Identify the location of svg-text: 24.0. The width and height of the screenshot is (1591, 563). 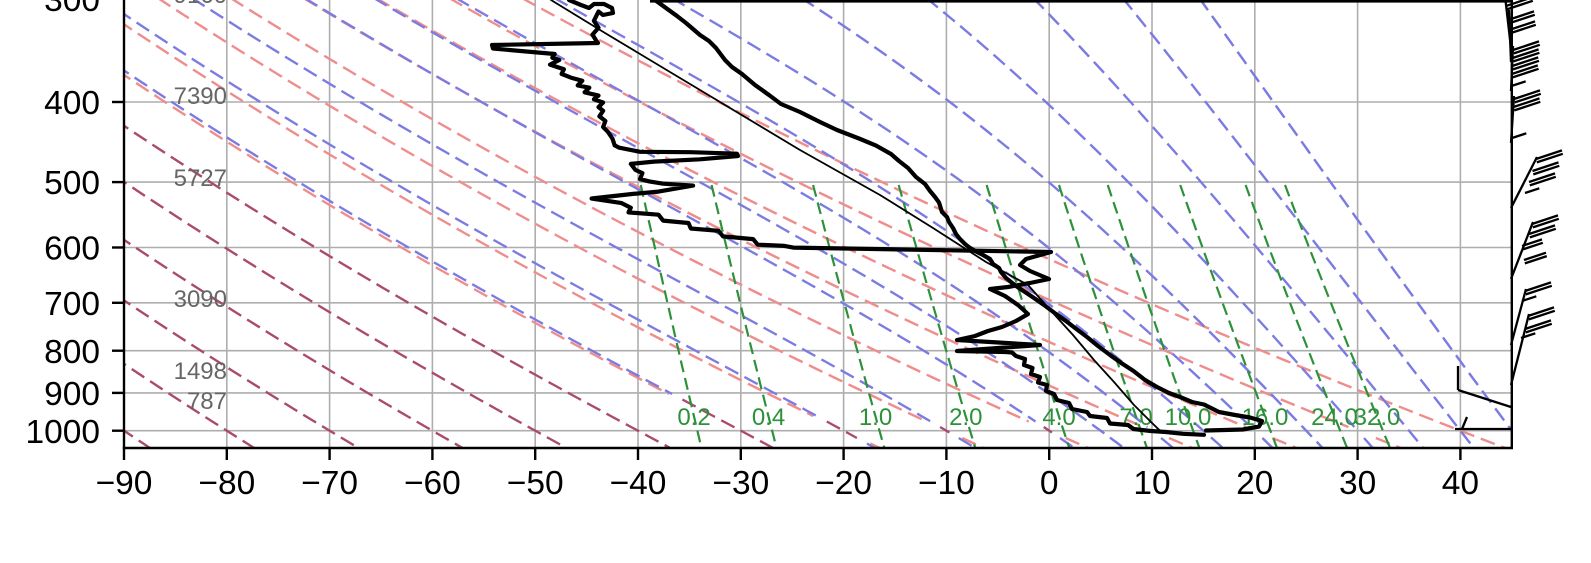
(1334, 417).